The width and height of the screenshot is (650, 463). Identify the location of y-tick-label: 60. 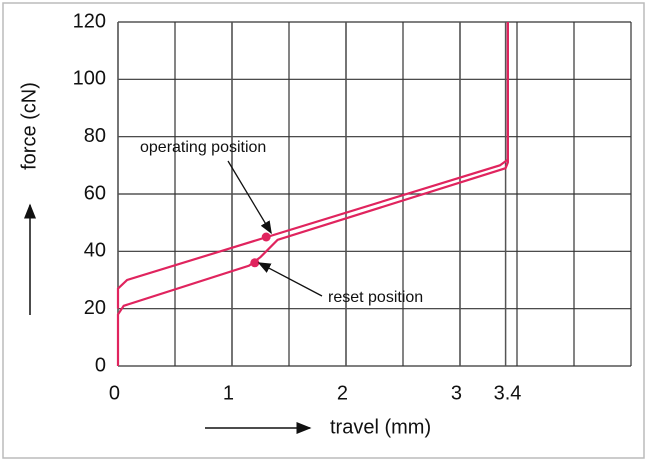
(95, 193).